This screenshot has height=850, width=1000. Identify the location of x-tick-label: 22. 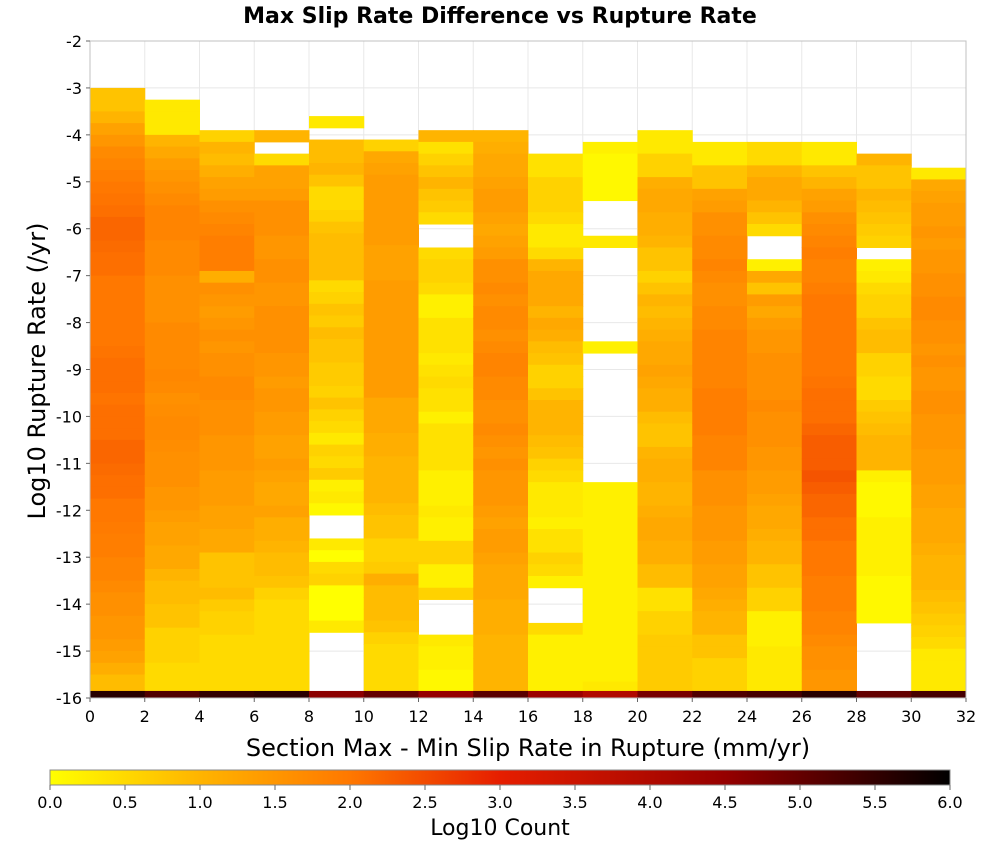
(692, 716).